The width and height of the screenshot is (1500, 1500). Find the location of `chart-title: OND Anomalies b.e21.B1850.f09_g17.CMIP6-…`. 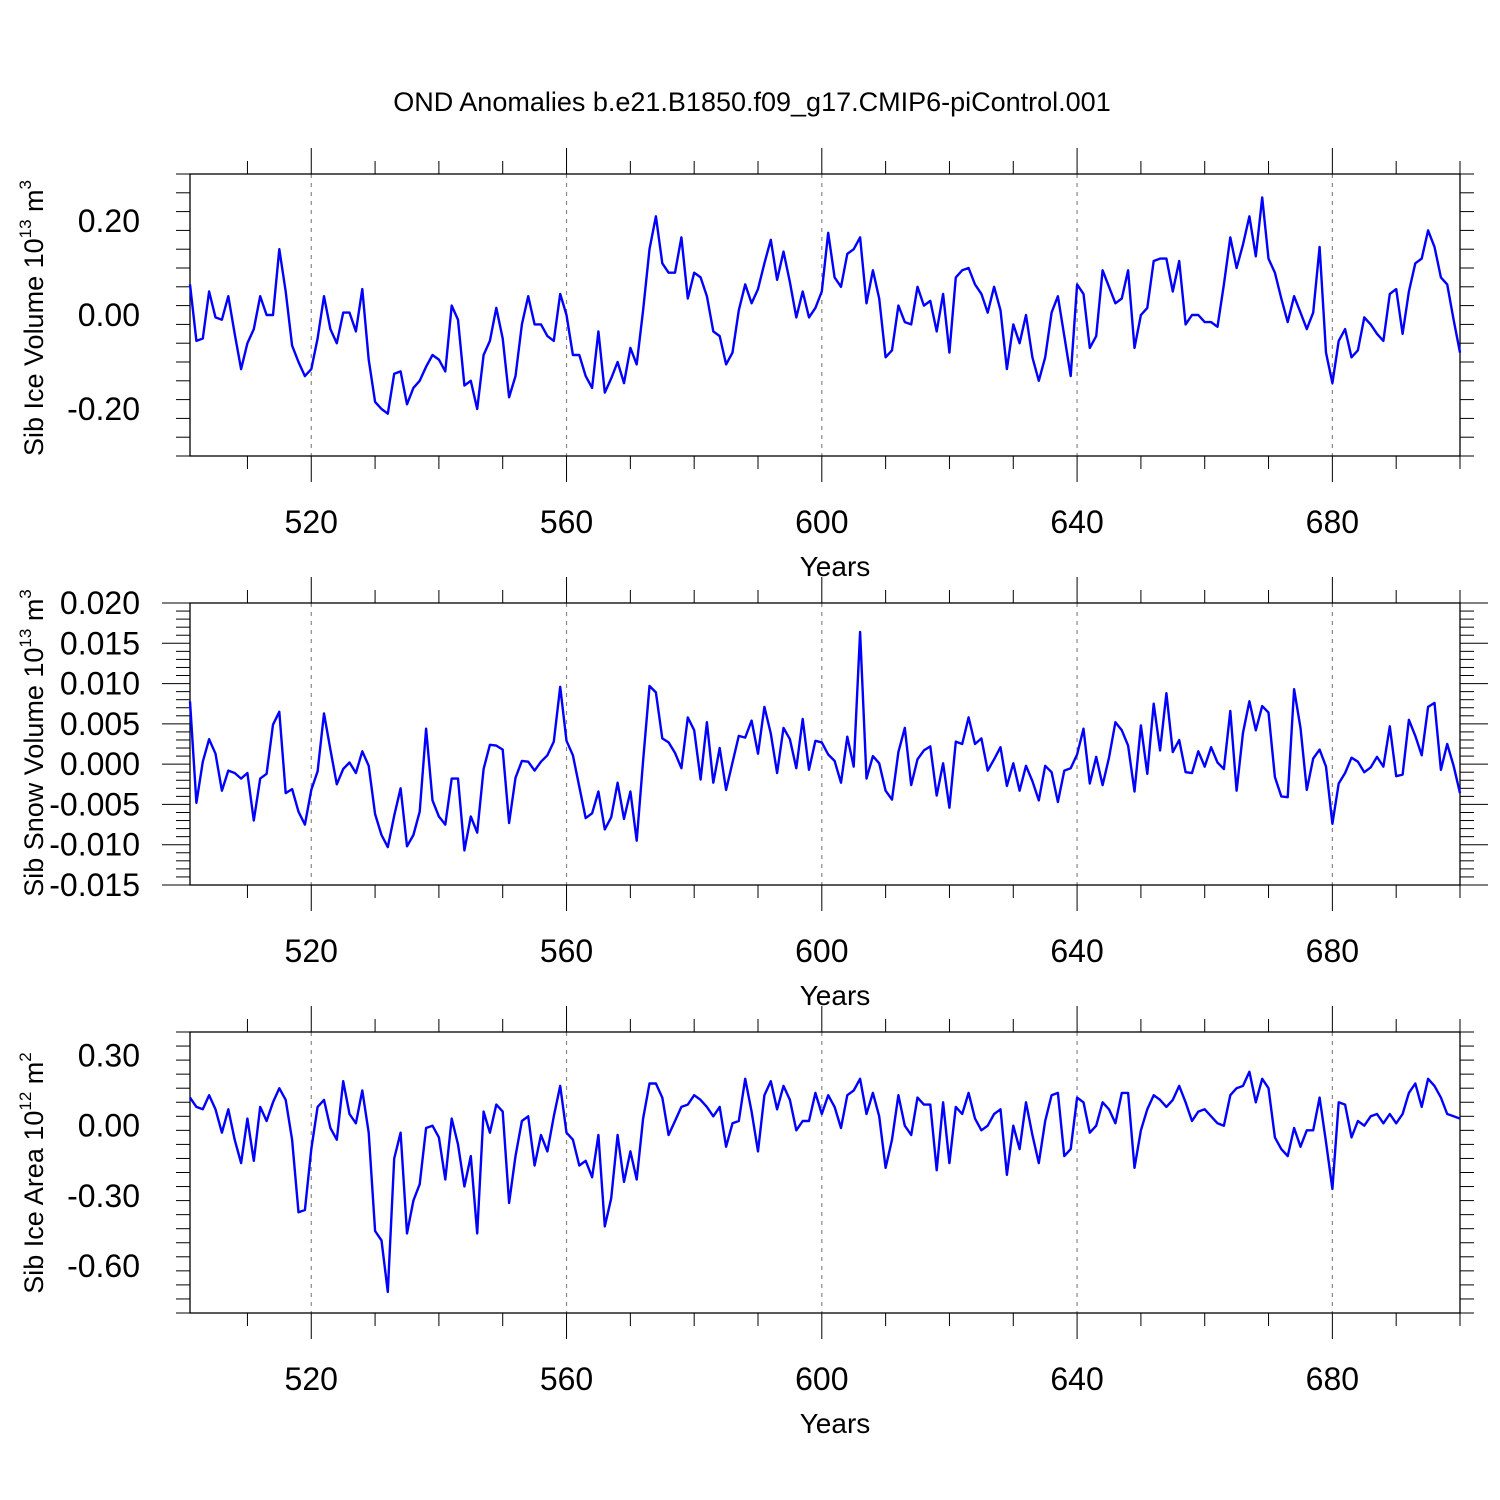

chart-title: OND Anomalies b.e21.B1850.f09_g17.CMIP6-… is located at coordinates (751, 102).